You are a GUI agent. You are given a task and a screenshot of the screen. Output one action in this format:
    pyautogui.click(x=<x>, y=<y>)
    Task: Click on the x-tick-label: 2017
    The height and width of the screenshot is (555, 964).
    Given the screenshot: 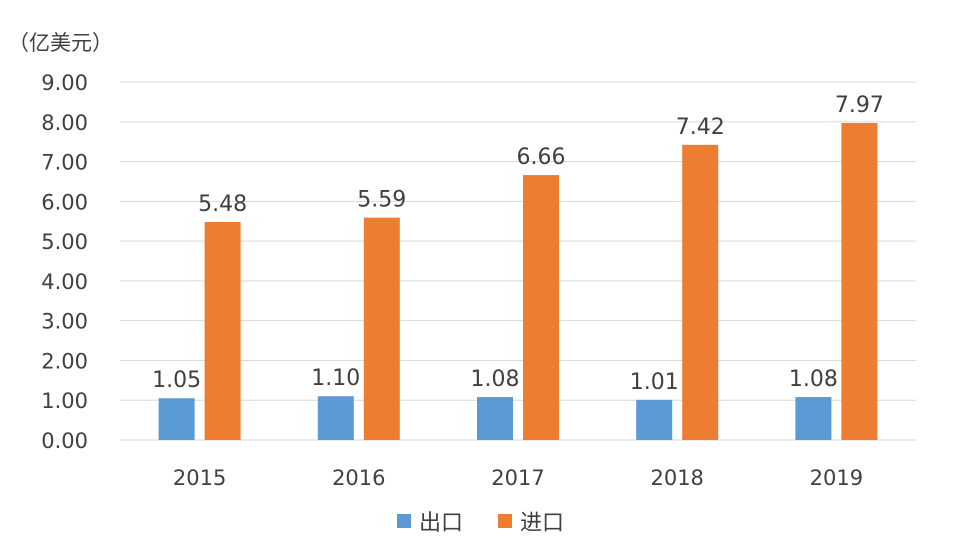 What is the action you would take?
    pyautogui.click(x=517, y=478)
    